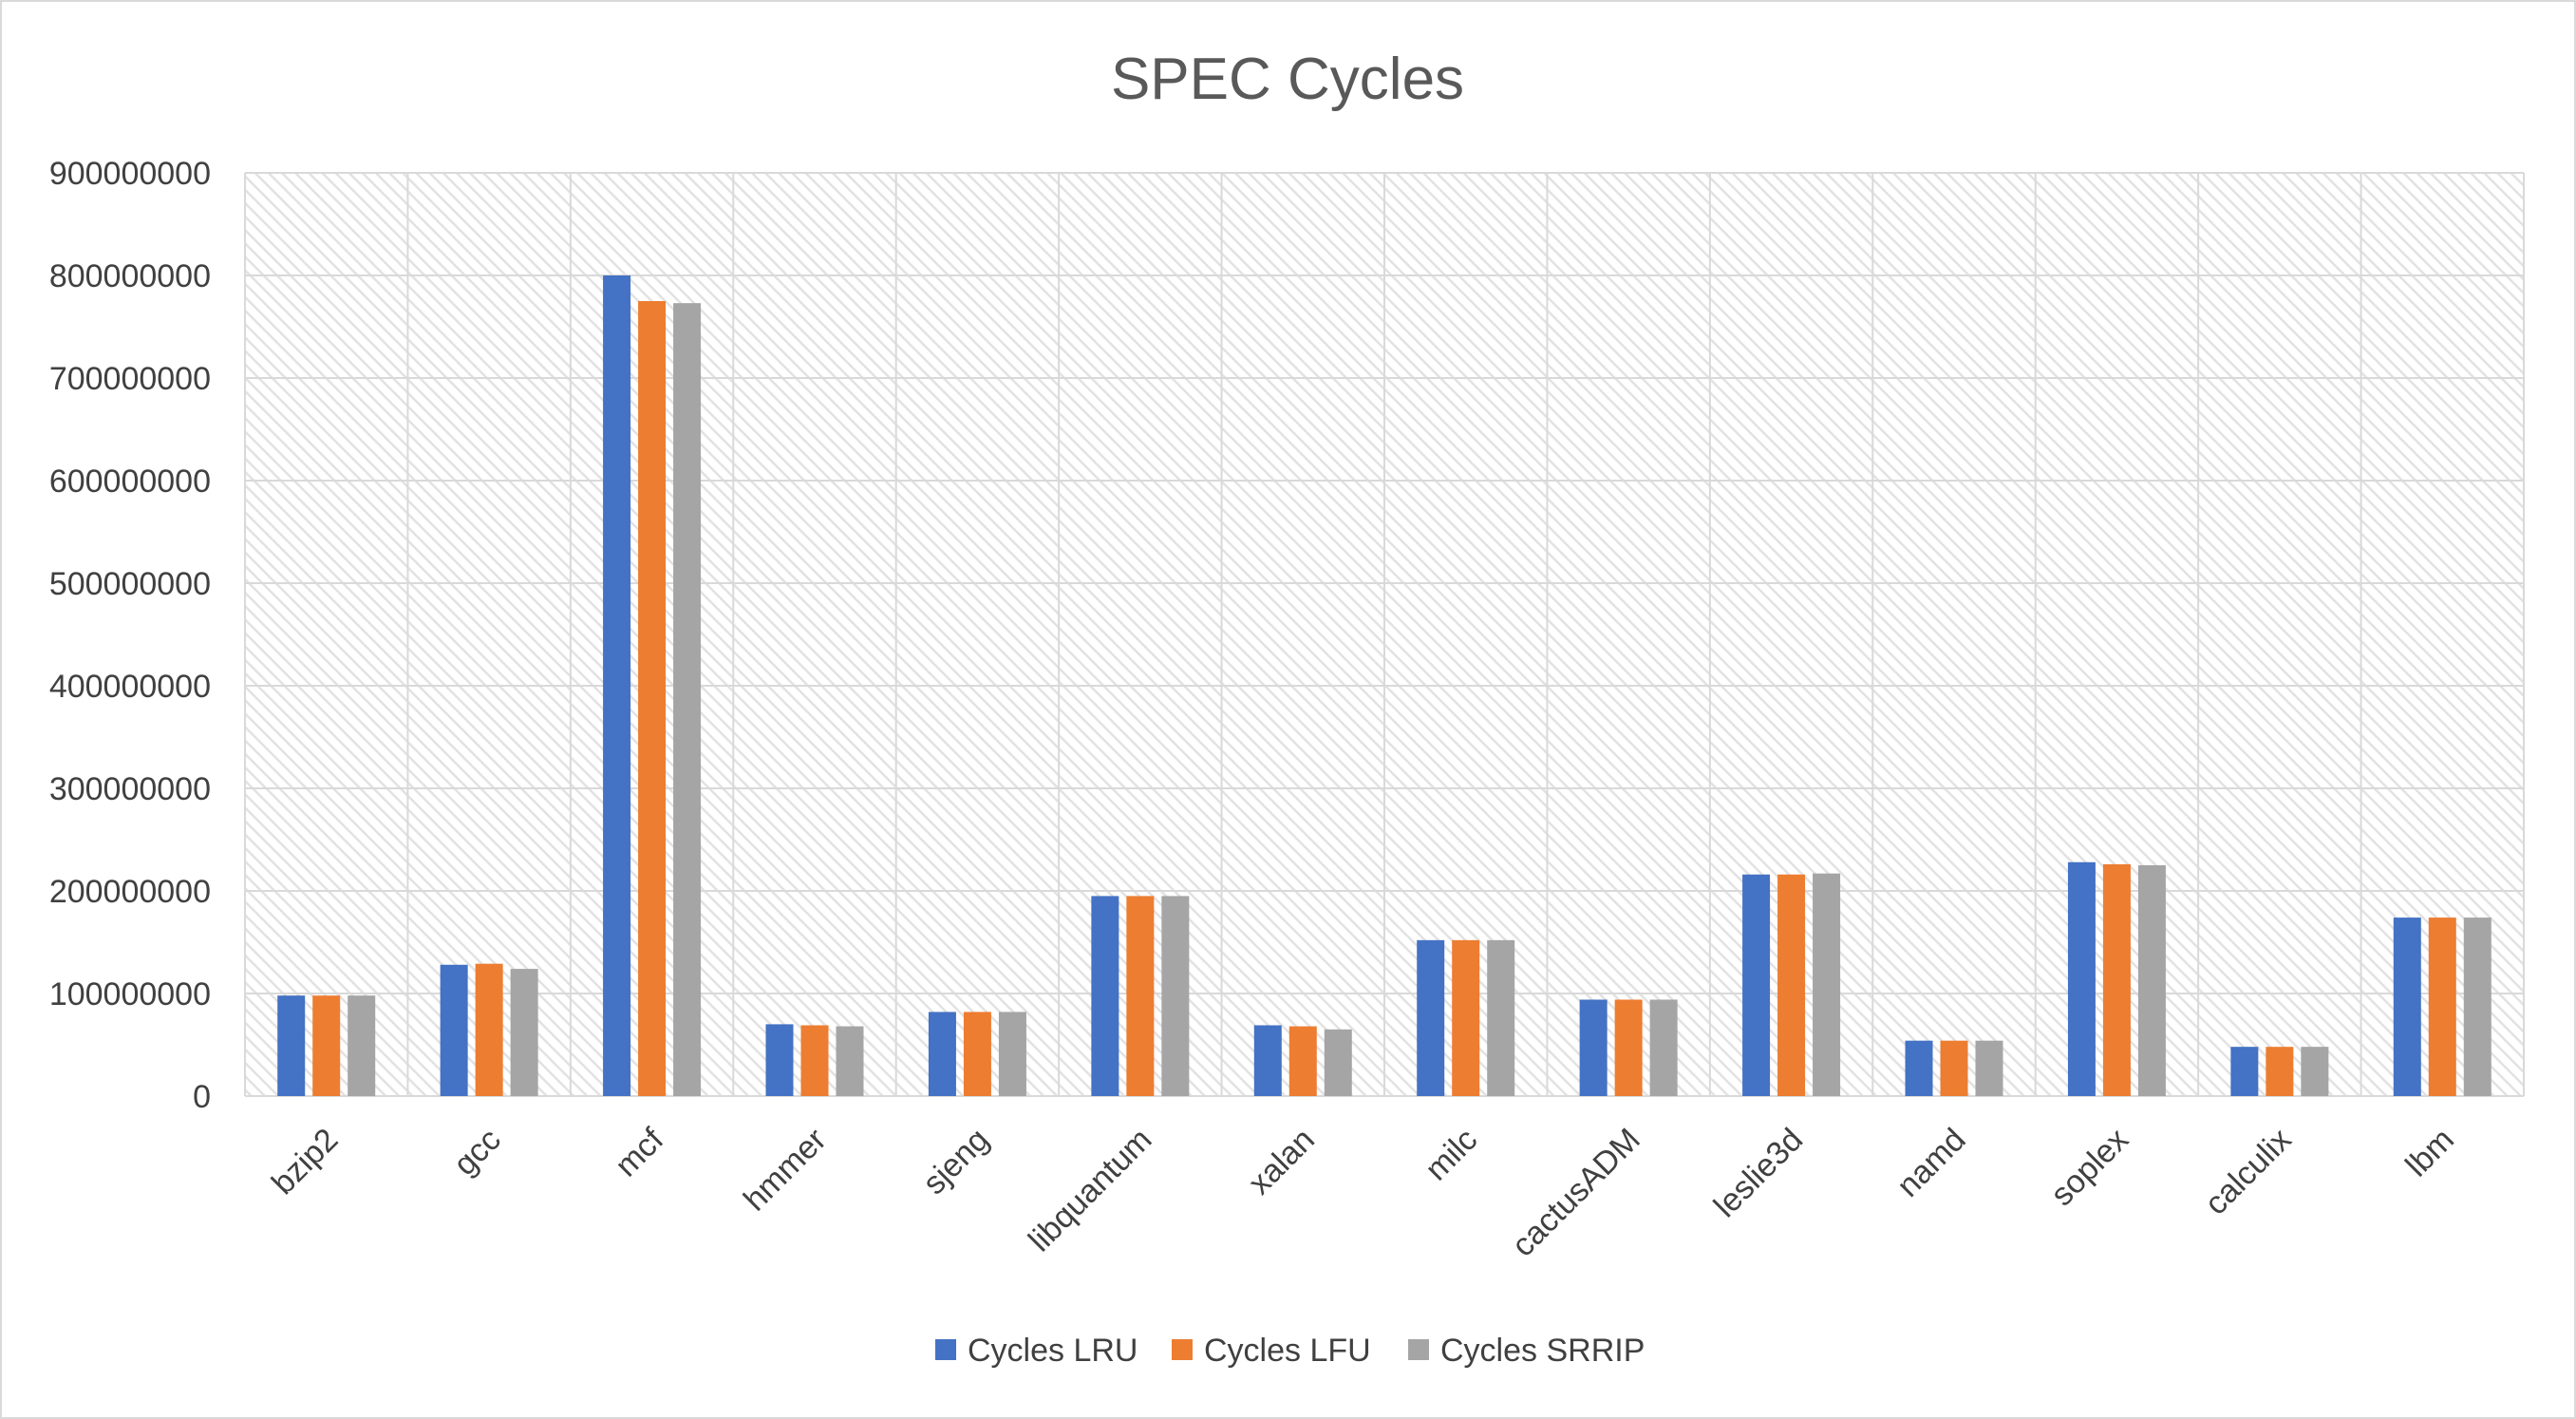  I want to click on y-tick-label: 500000000, so click(130, 584).